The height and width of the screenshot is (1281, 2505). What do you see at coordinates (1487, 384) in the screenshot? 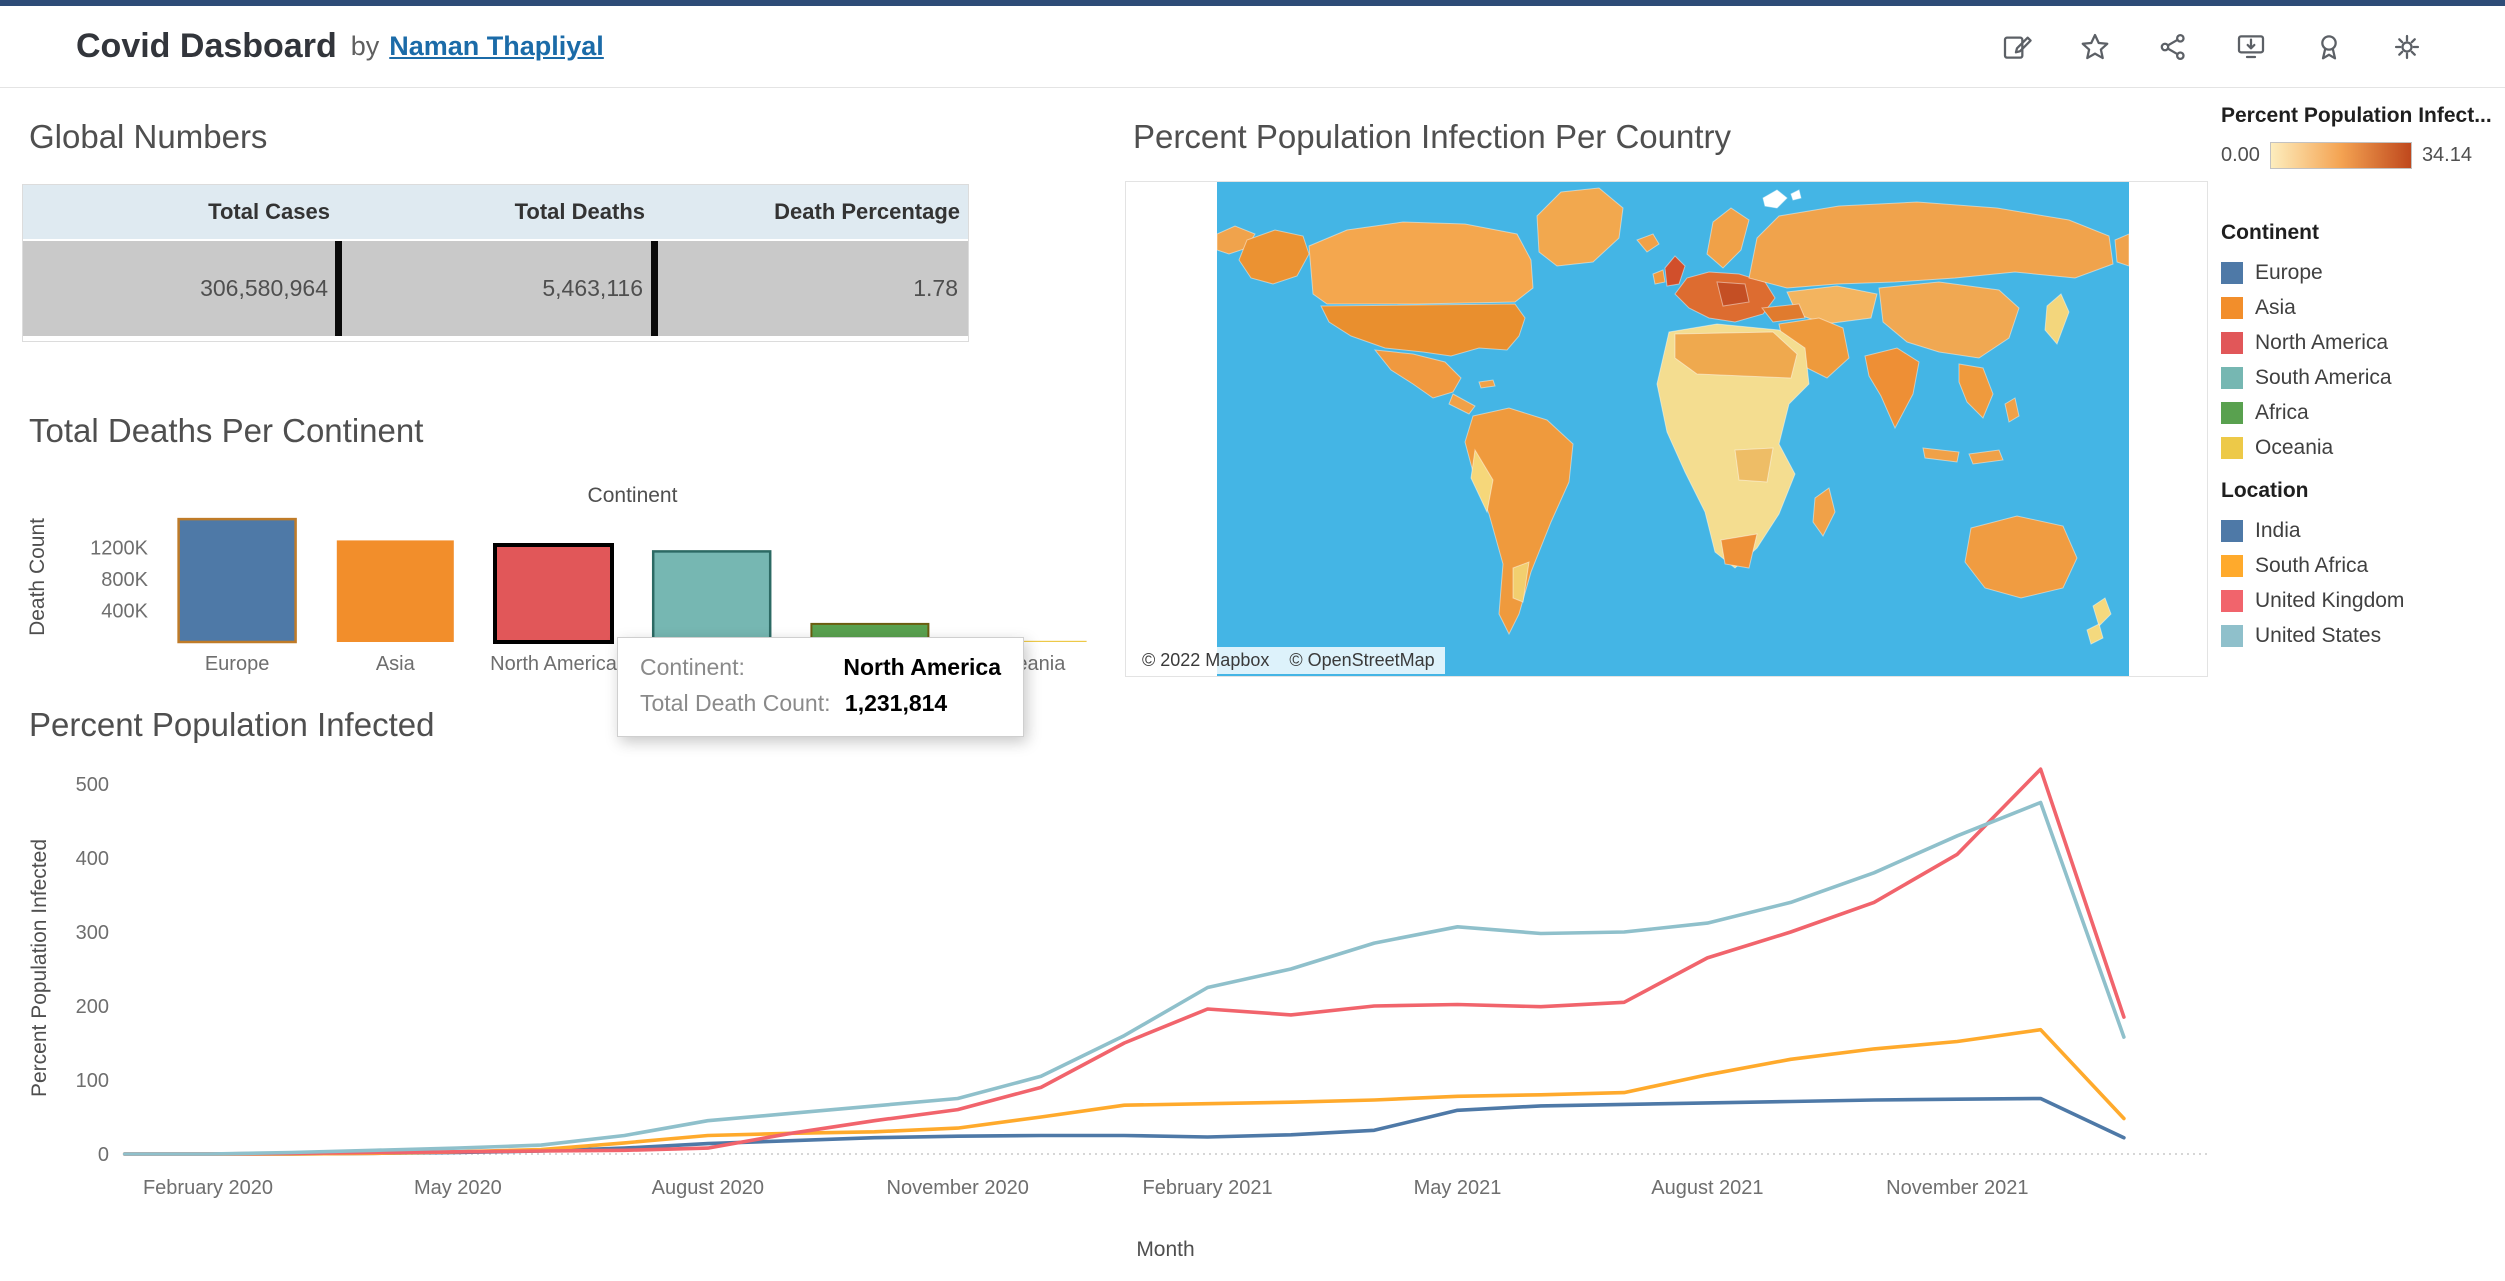
I see `region-caribbean` at bounding box center [1487, 384].